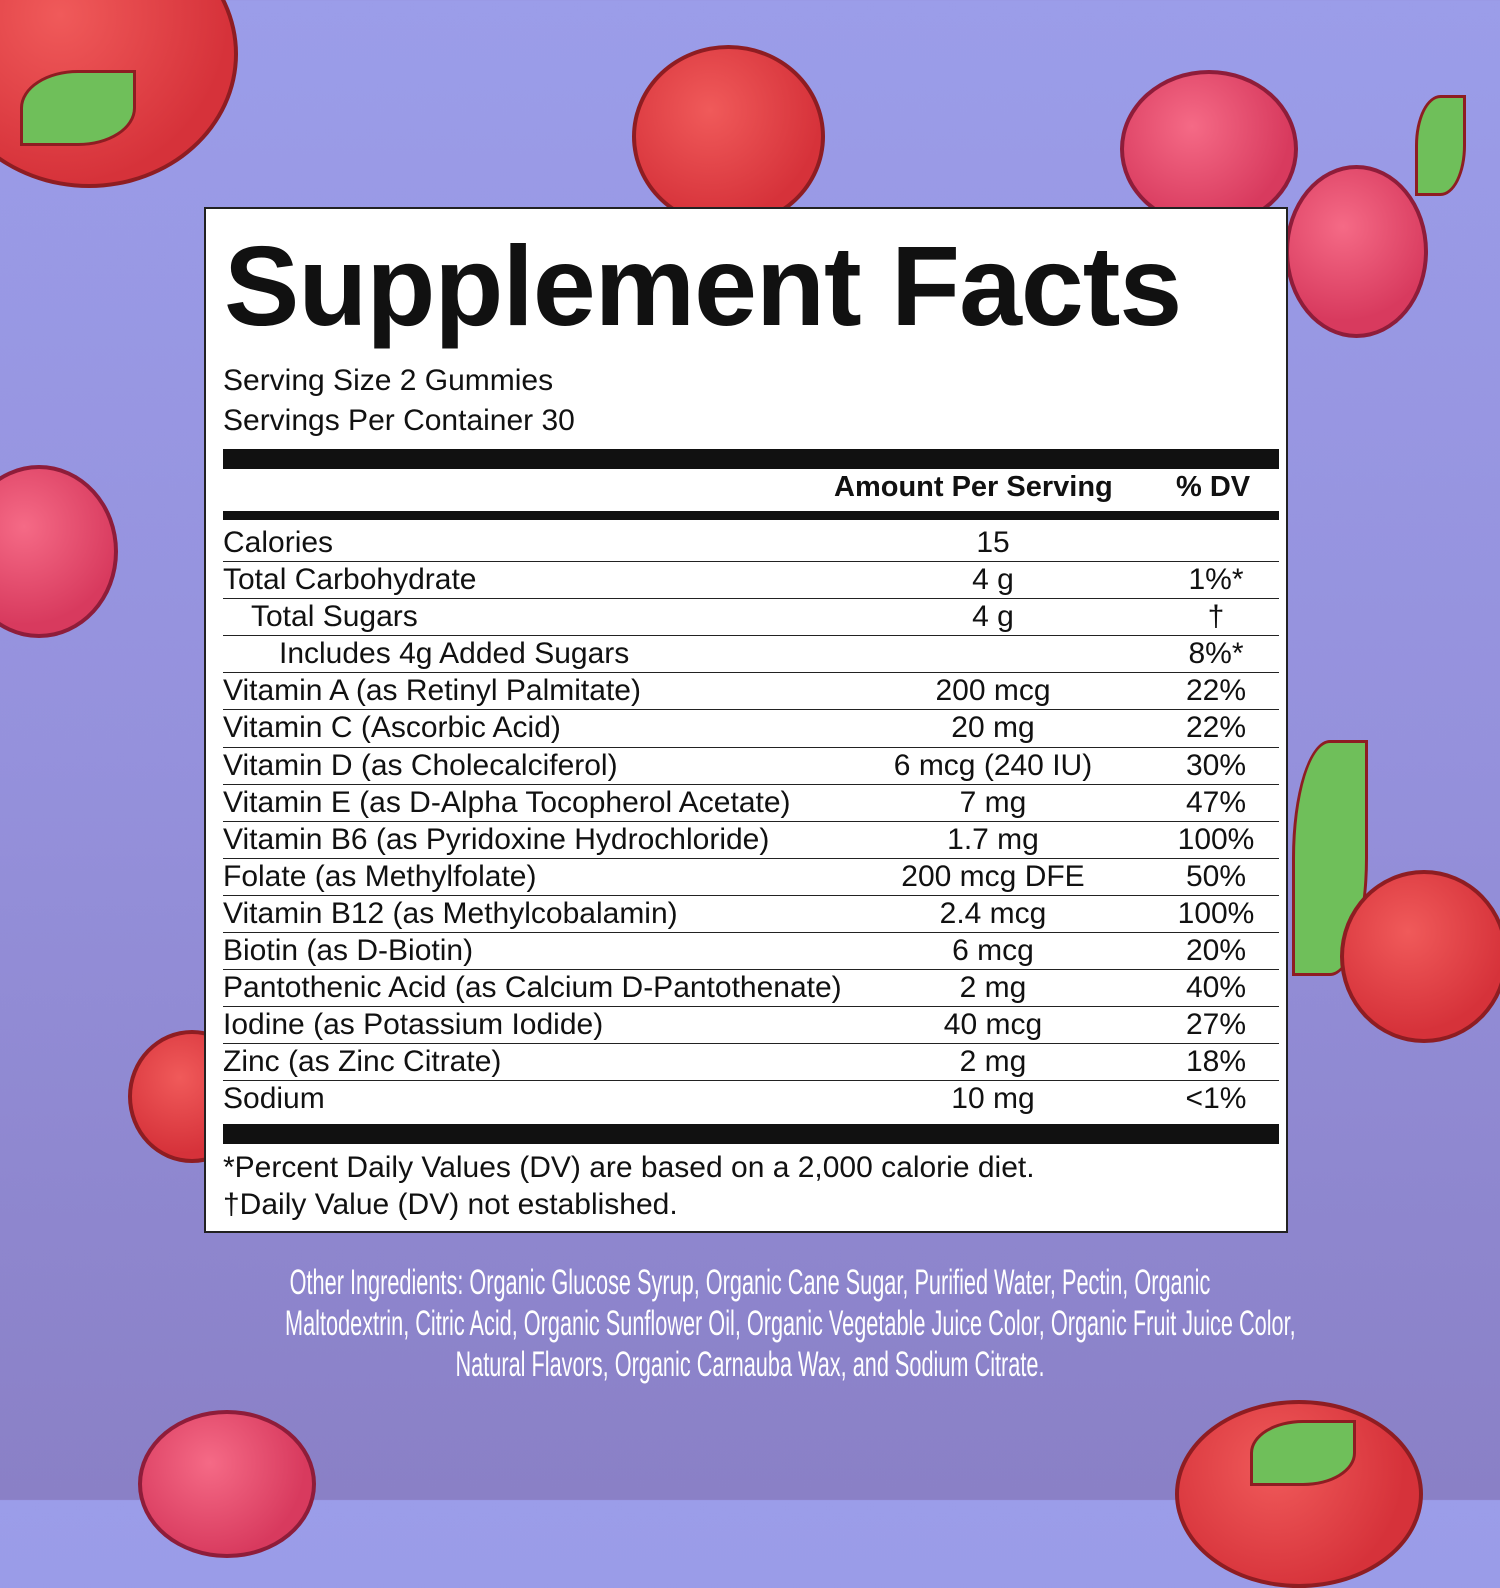  I want to click on nutrient-dv: 18%, so click(1216, 1062).